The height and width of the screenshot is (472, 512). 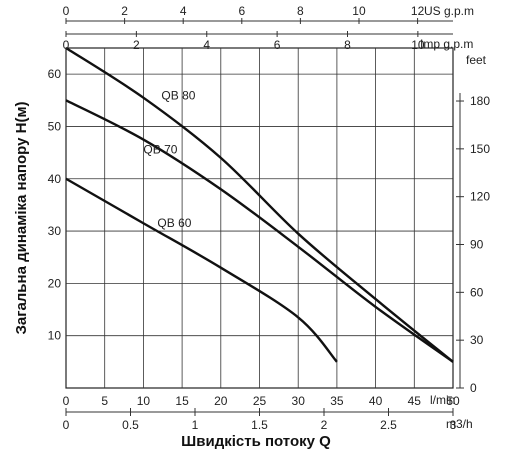 What do you see at coordinates (446, 44) in the screenshot?
I see `imp-gpm-unit-label: Imp g.p.m` at bounding box center [446, 44].